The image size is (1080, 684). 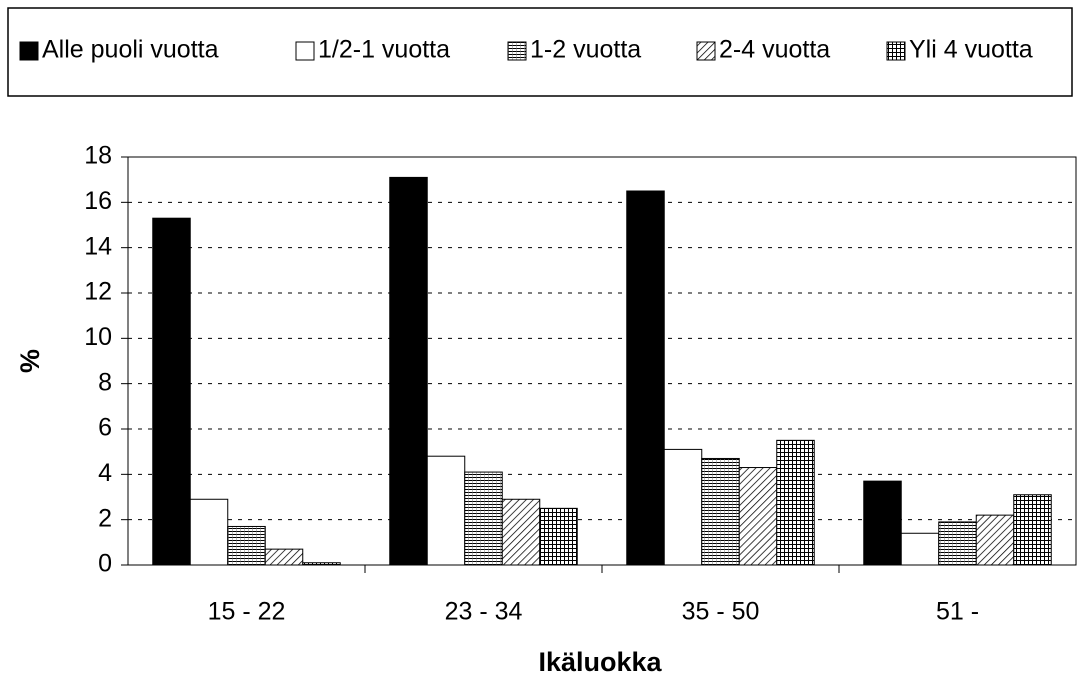 What do you see at coordinates (774, 50) in the screenshot?
I see `legend-label: 2-4 vuotta` at bounding box center [774, 50].